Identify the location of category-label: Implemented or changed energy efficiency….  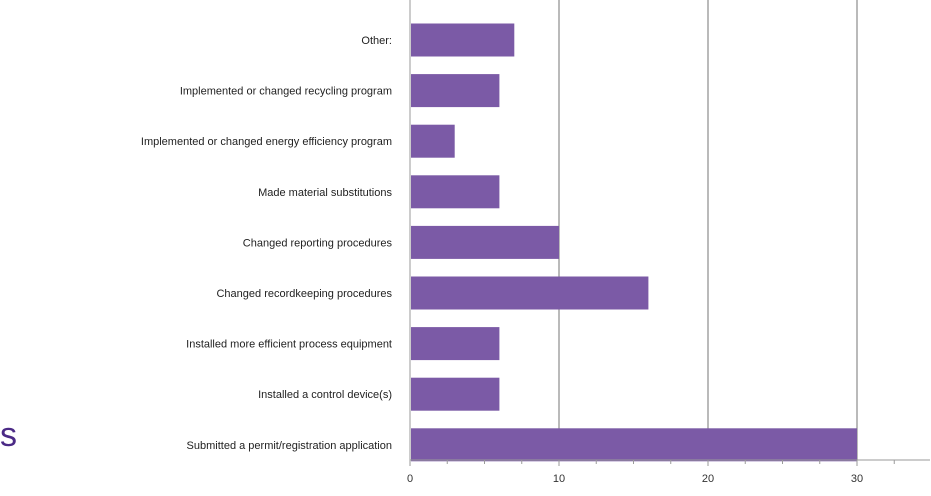
(266, 142).